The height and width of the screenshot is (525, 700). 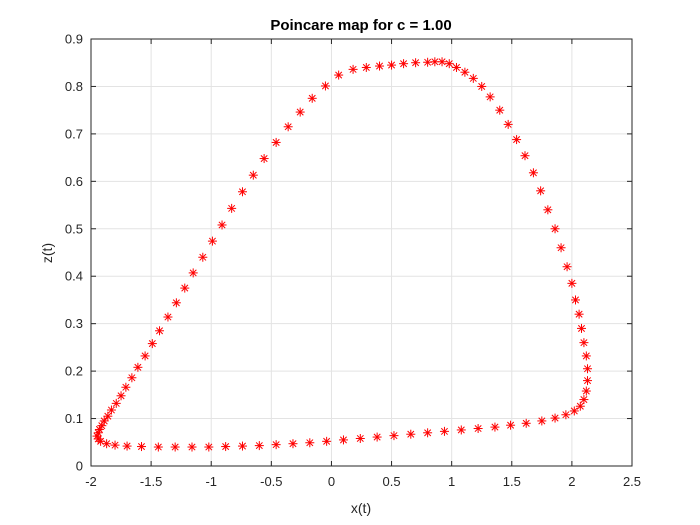 I want to click on y-tick-label: 0.8, so click(x=74, y=86).